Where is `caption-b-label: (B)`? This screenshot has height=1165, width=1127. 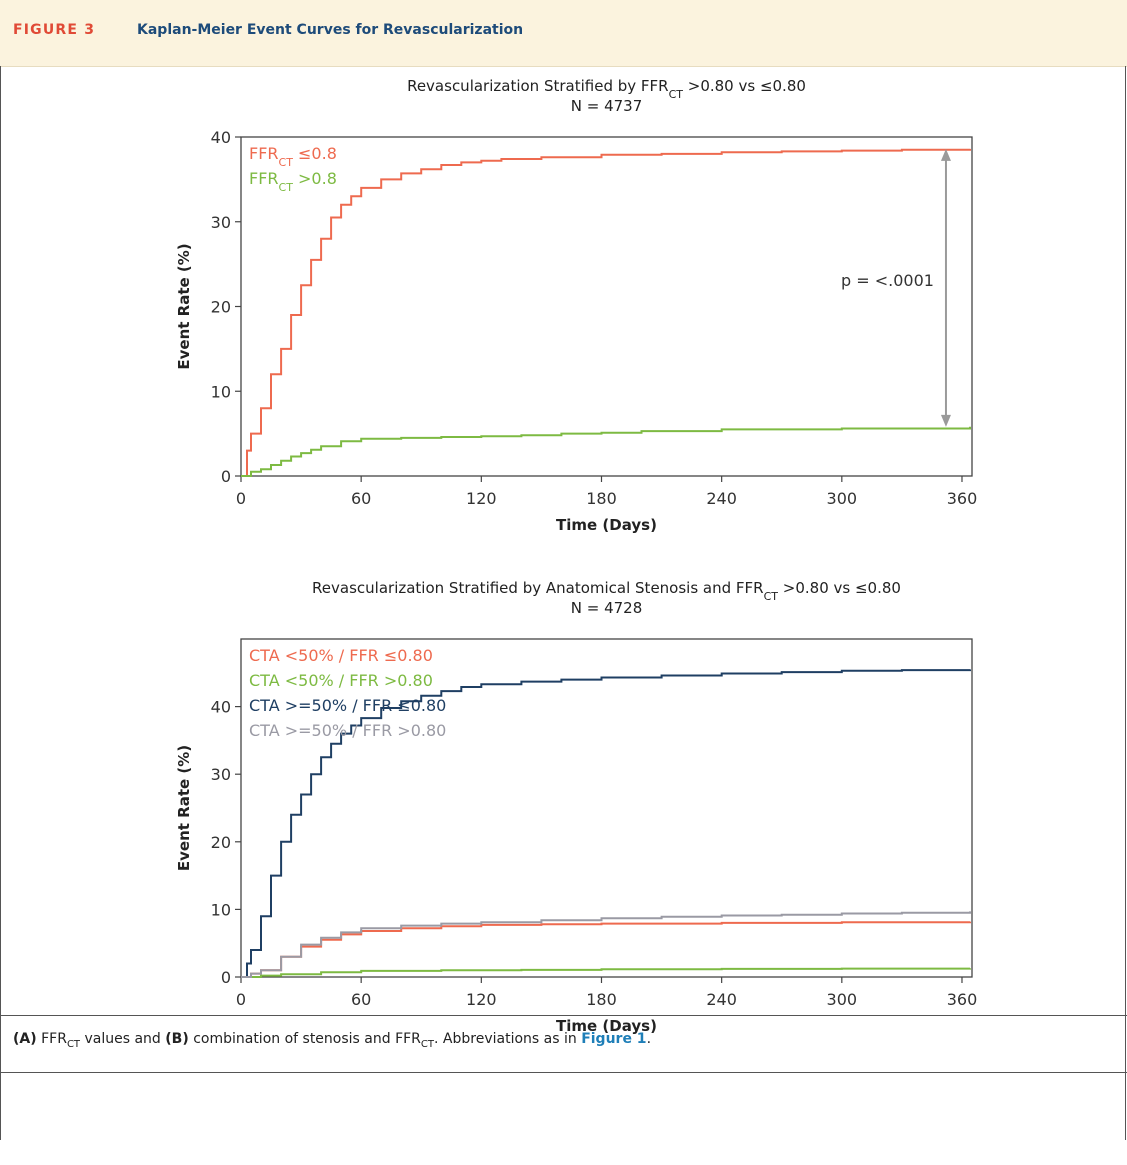 caption-b-label: (B) is located at coordinates (177, 1039).